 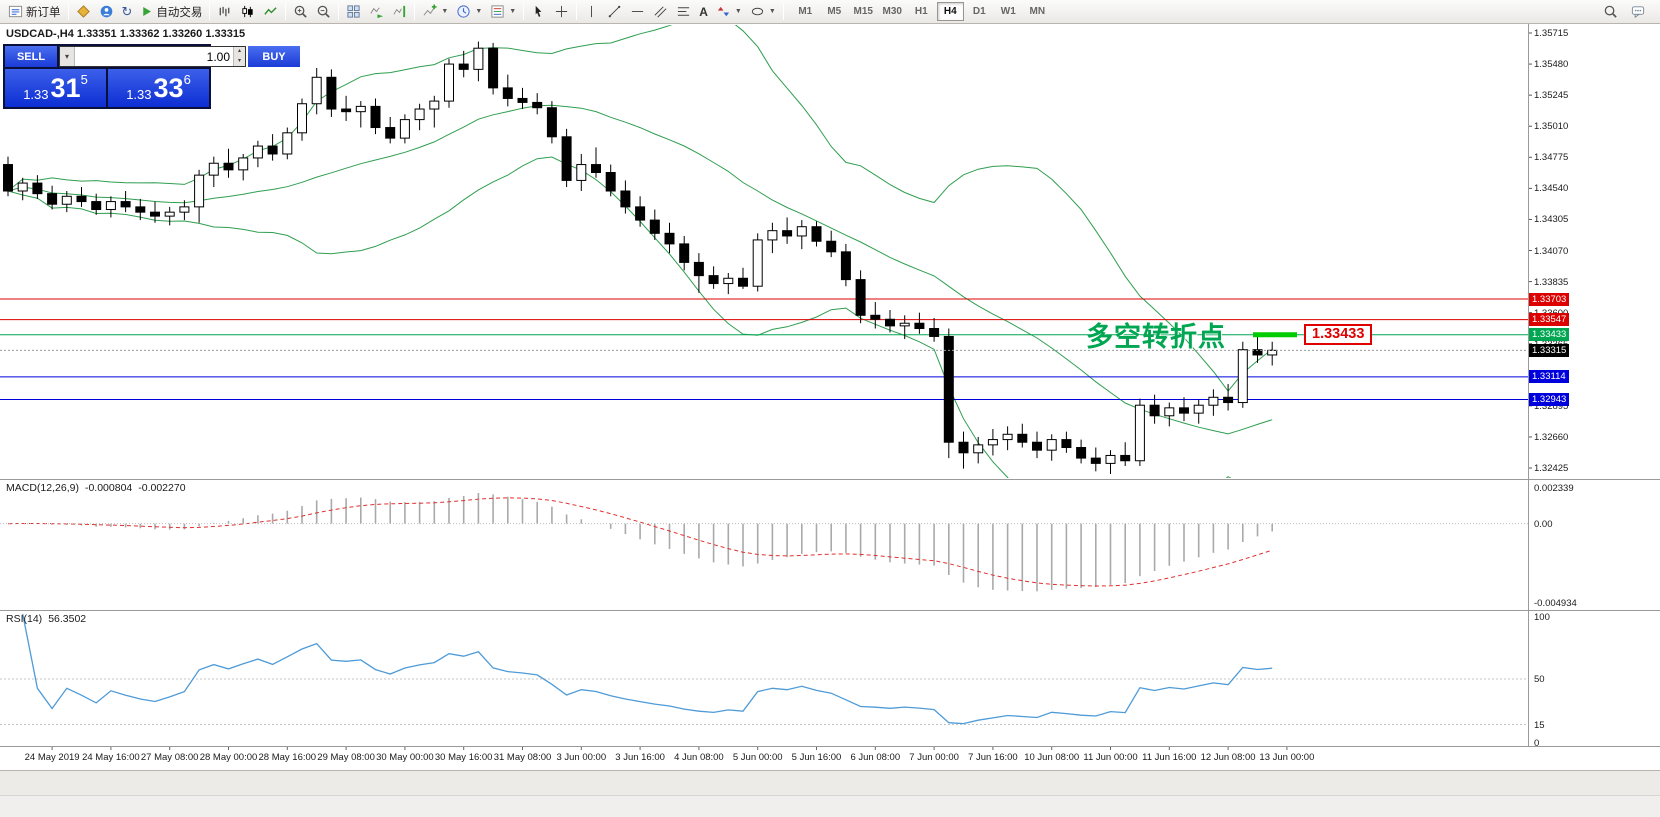 What do you see at coordinates (830, 610) in the screenshot?
I see `rsi-panel-separator` at bounding box center [830, 610].